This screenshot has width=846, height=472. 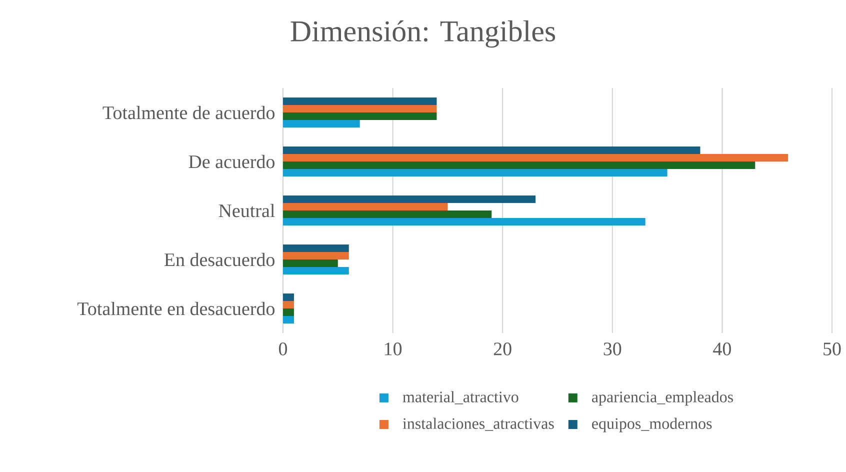 I want to click on y-tick-label: Totalmente de acuerdo, so click(x=188, y=113).